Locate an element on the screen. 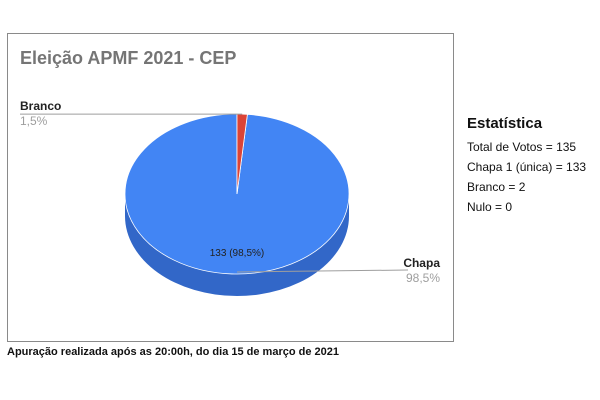 The image size is (600, 400). legend-percent-branco: 1,5% is located at coordinates (34, 121).